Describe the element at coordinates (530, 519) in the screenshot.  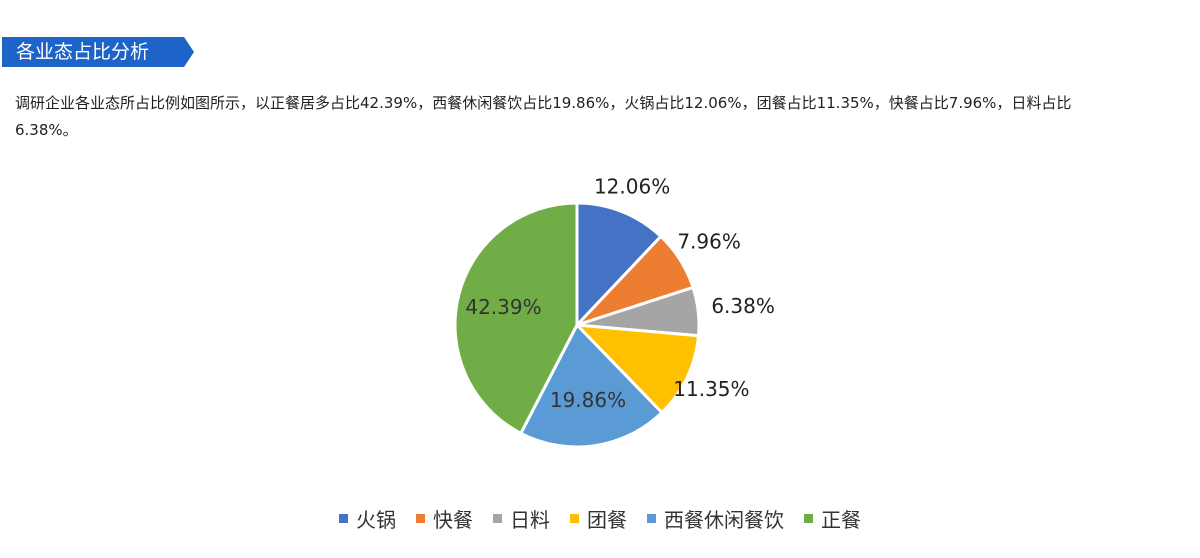
I see `legend-label: 日料` at that location.